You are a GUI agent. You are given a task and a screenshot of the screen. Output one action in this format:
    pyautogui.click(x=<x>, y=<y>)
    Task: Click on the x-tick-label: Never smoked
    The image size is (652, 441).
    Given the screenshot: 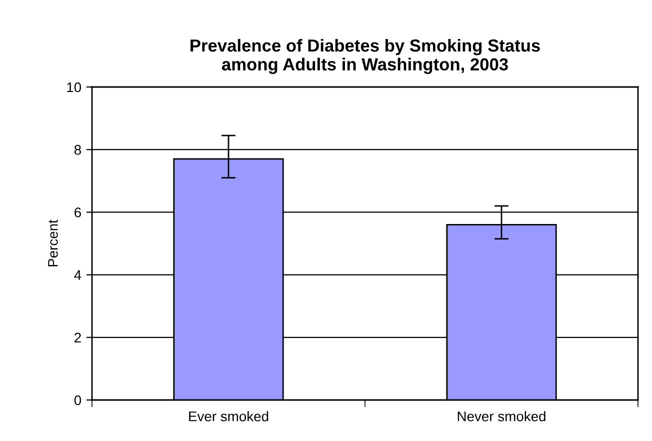 What is the action you would take?
    pyautogui.click(x=502, y=416)
    